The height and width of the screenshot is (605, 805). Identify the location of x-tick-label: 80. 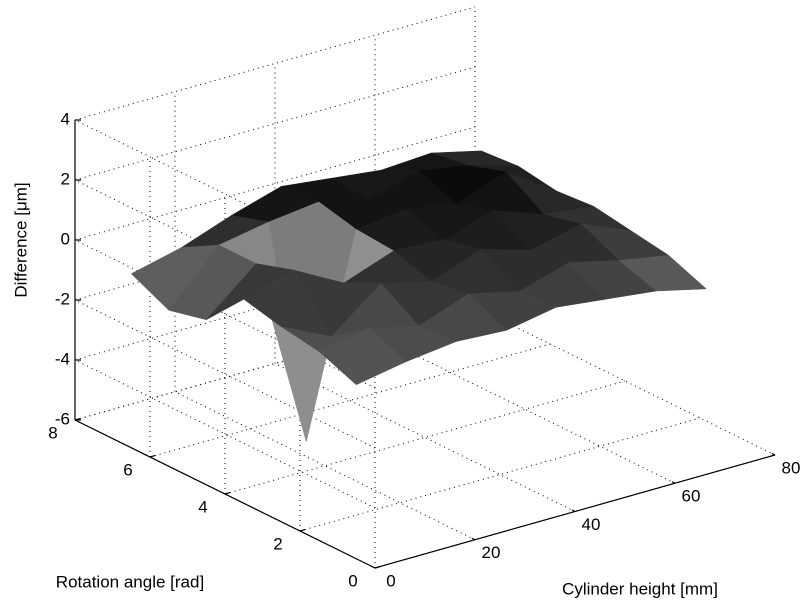
(791, 467).